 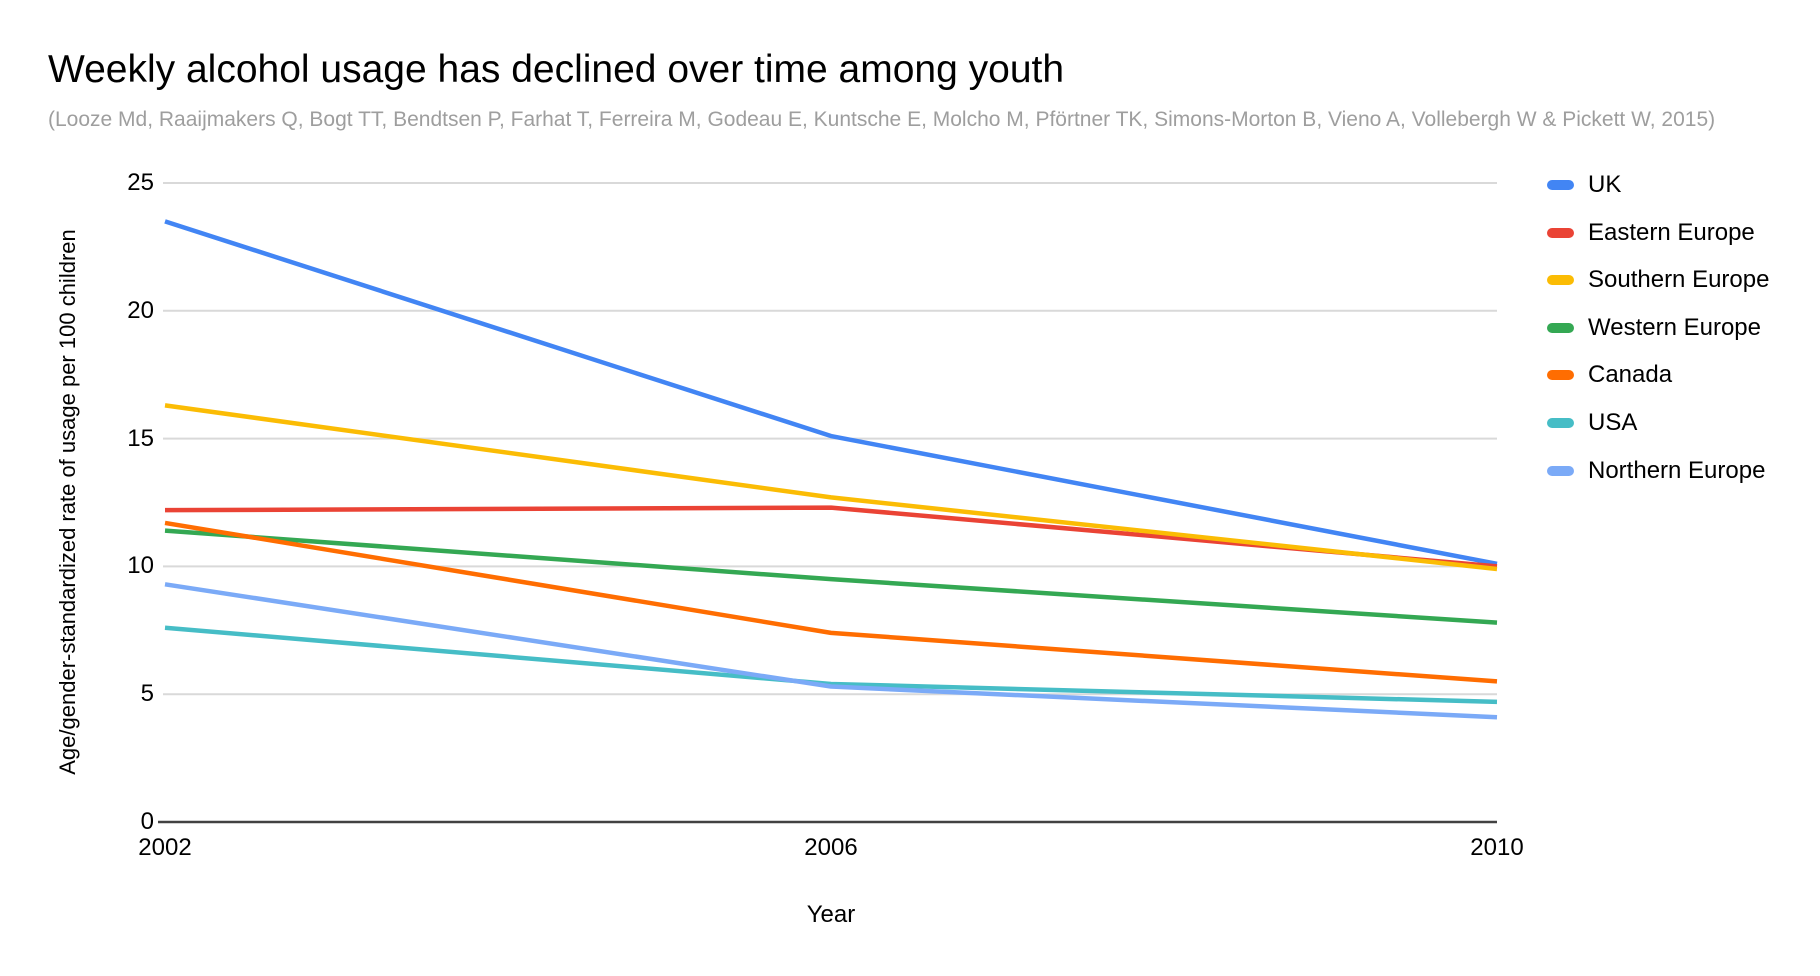 I want to click on legend-swatch-uk, so click(x=1560, y=185).